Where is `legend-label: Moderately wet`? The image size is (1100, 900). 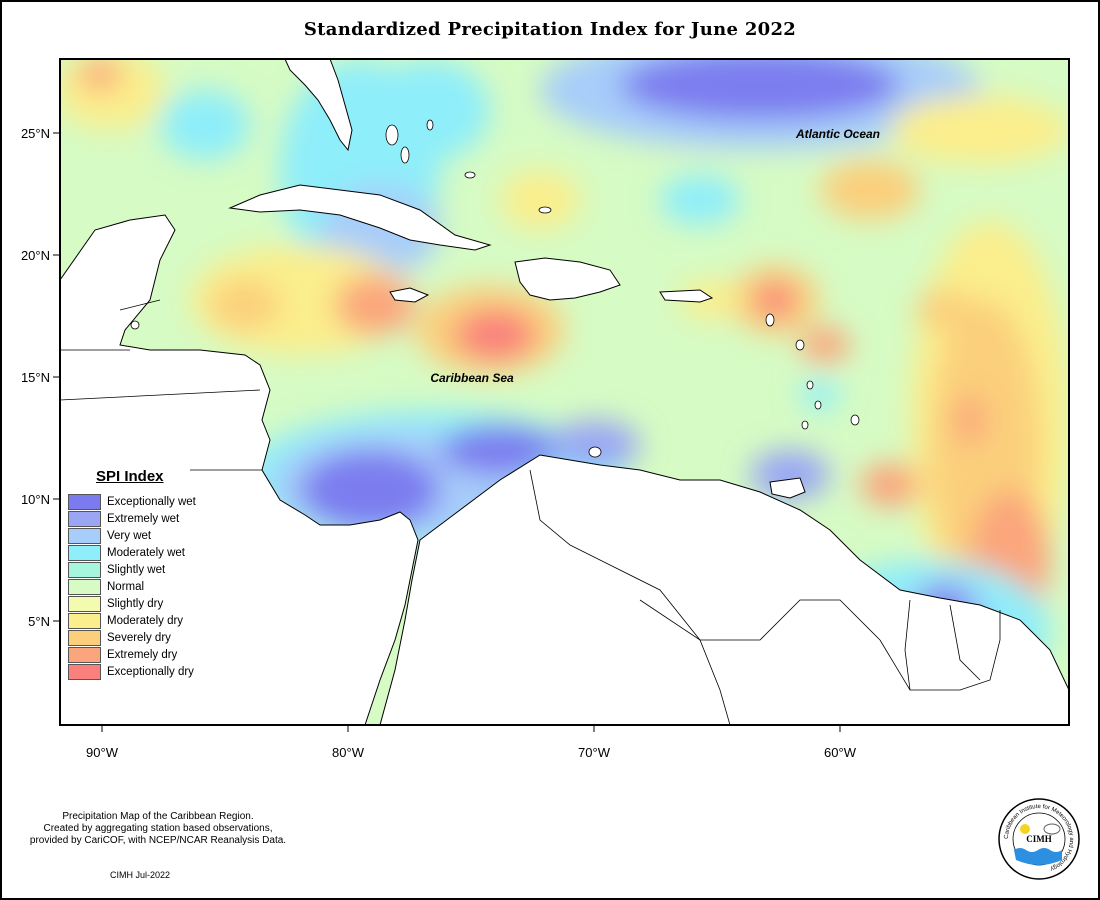 legend-label: Moderately wet is located at coordinates (146, 552).